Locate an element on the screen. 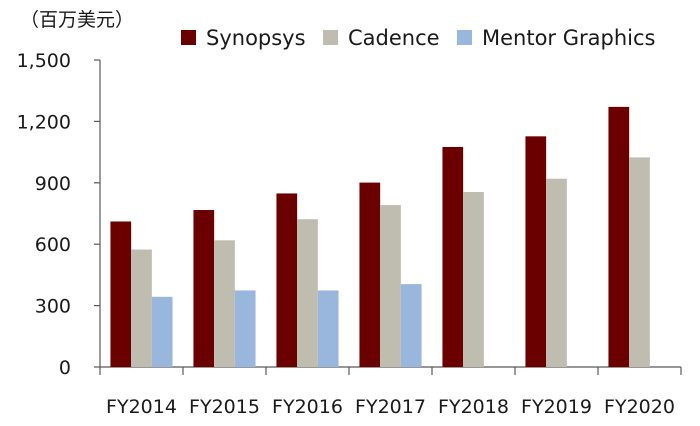  bar-synopsys-fy2020 is located at coordinates (619, 237).